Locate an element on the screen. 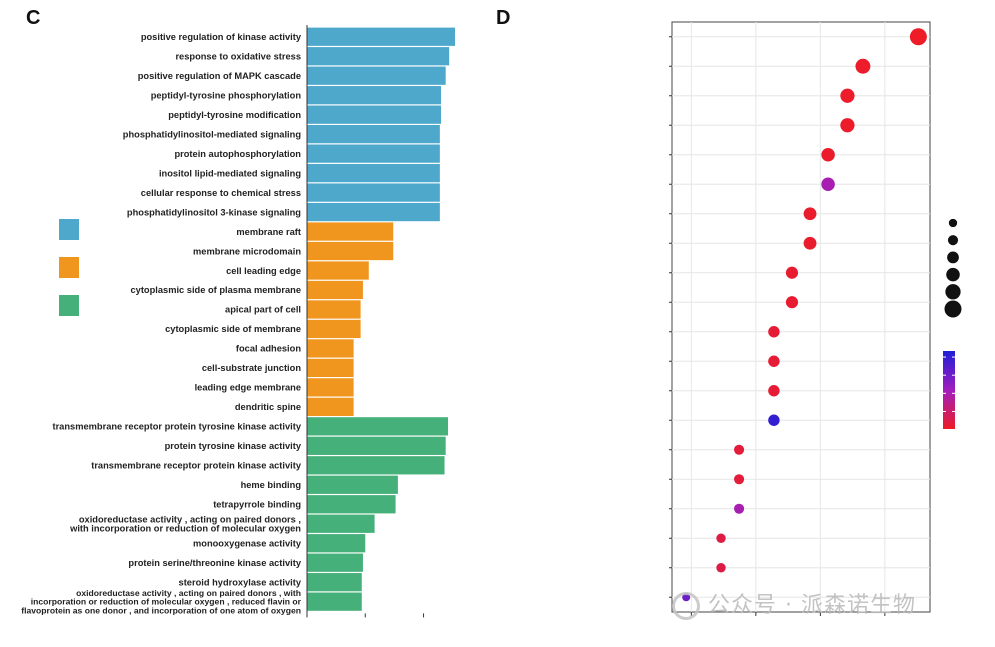 This screenshot has height=647, width=995. bar-label-15: apical part of cell is located at coordinates (263, 310).